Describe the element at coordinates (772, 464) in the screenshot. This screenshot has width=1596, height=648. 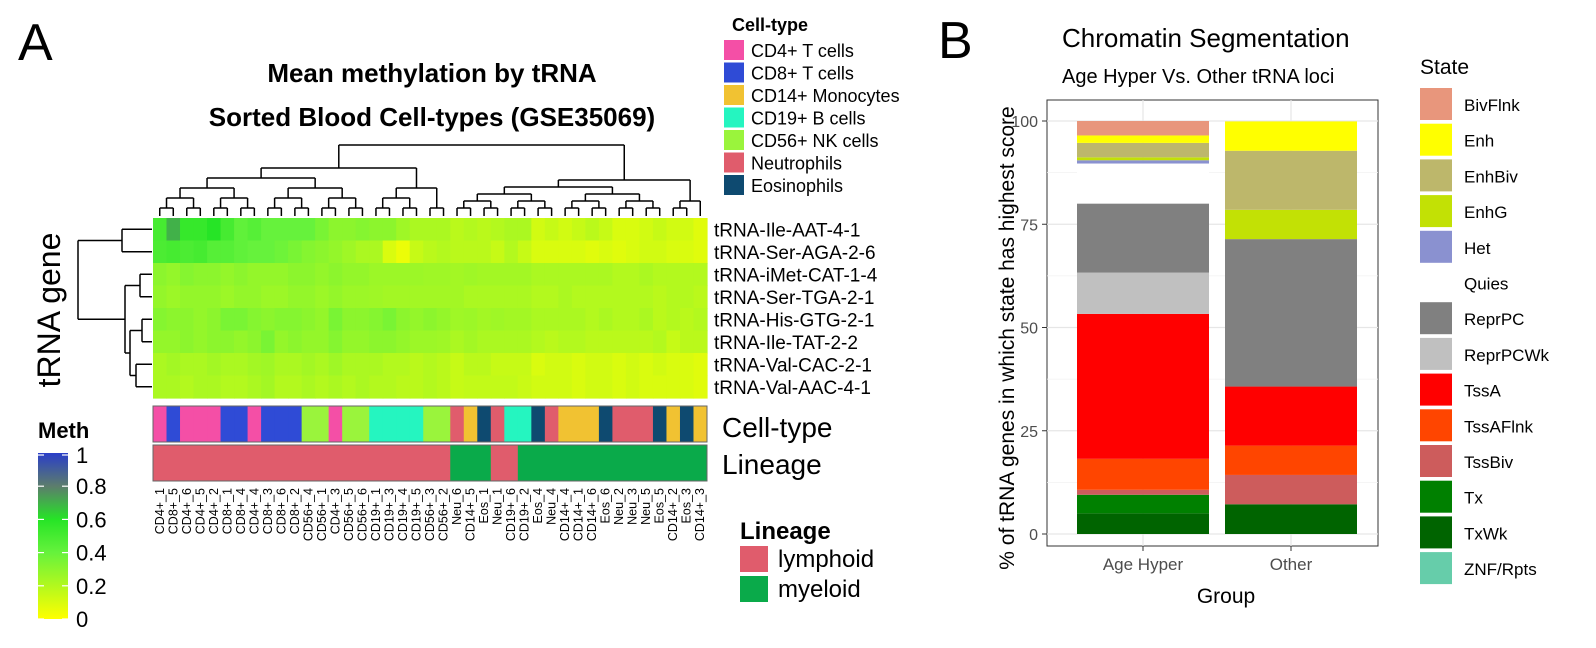
I see `lineage-annotation-label: Lineage` at that location.